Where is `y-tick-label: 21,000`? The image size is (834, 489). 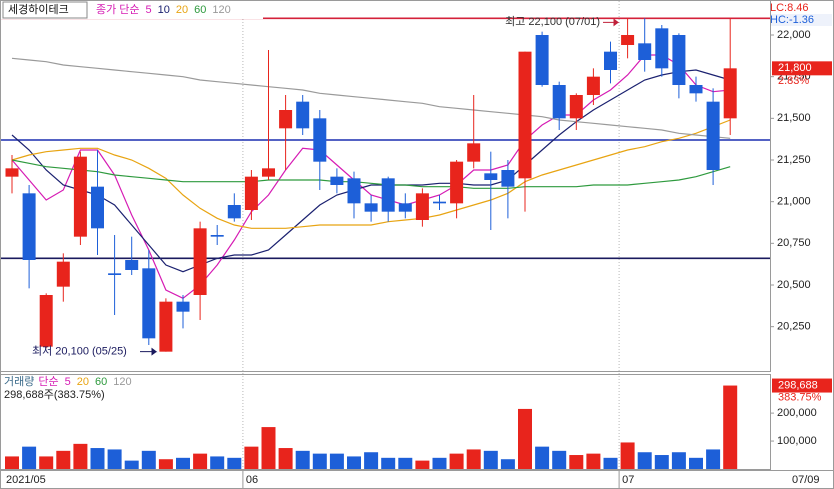
y-tick-label: 21,000 is located at coordinates (794, 202).